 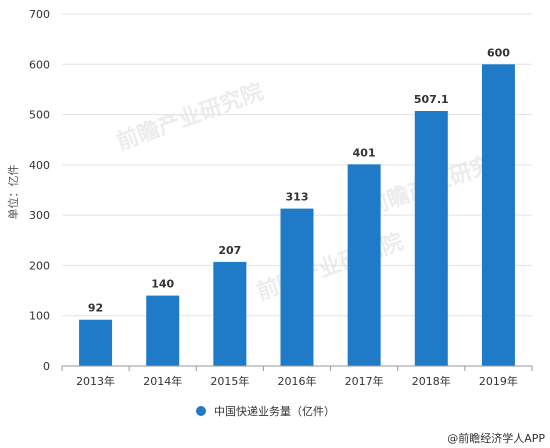 I want to click on bar-2017年, so click(x=364, y=265).